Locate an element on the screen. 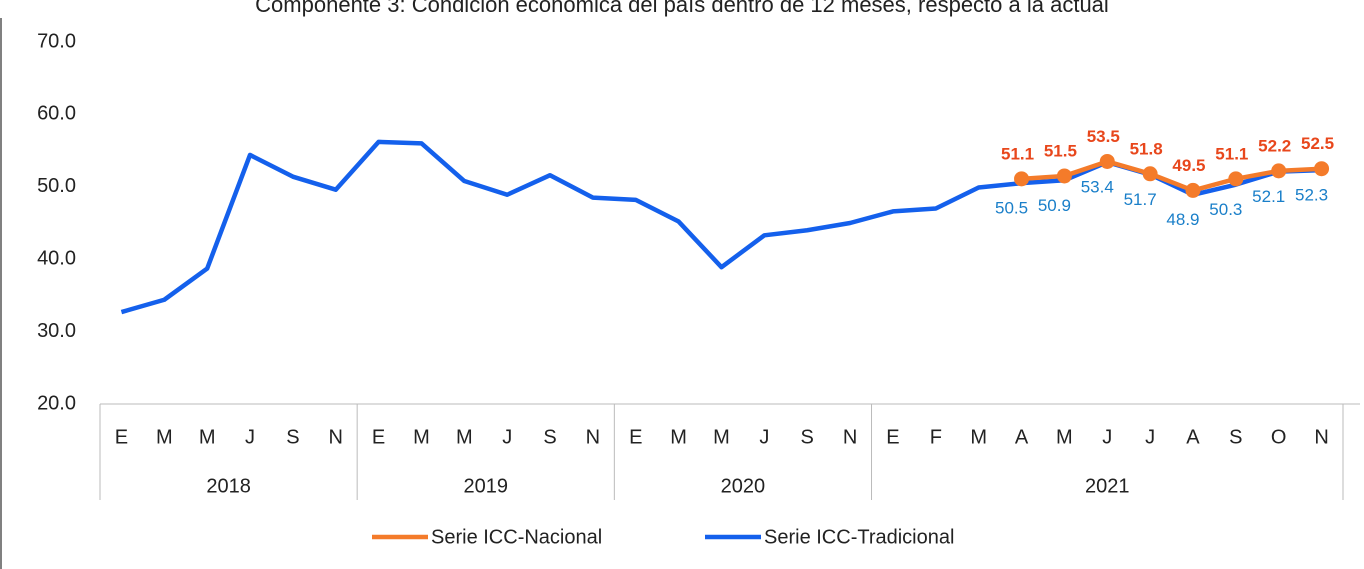  y-tick-label: 30.0 is located at coordinates (56, 331).